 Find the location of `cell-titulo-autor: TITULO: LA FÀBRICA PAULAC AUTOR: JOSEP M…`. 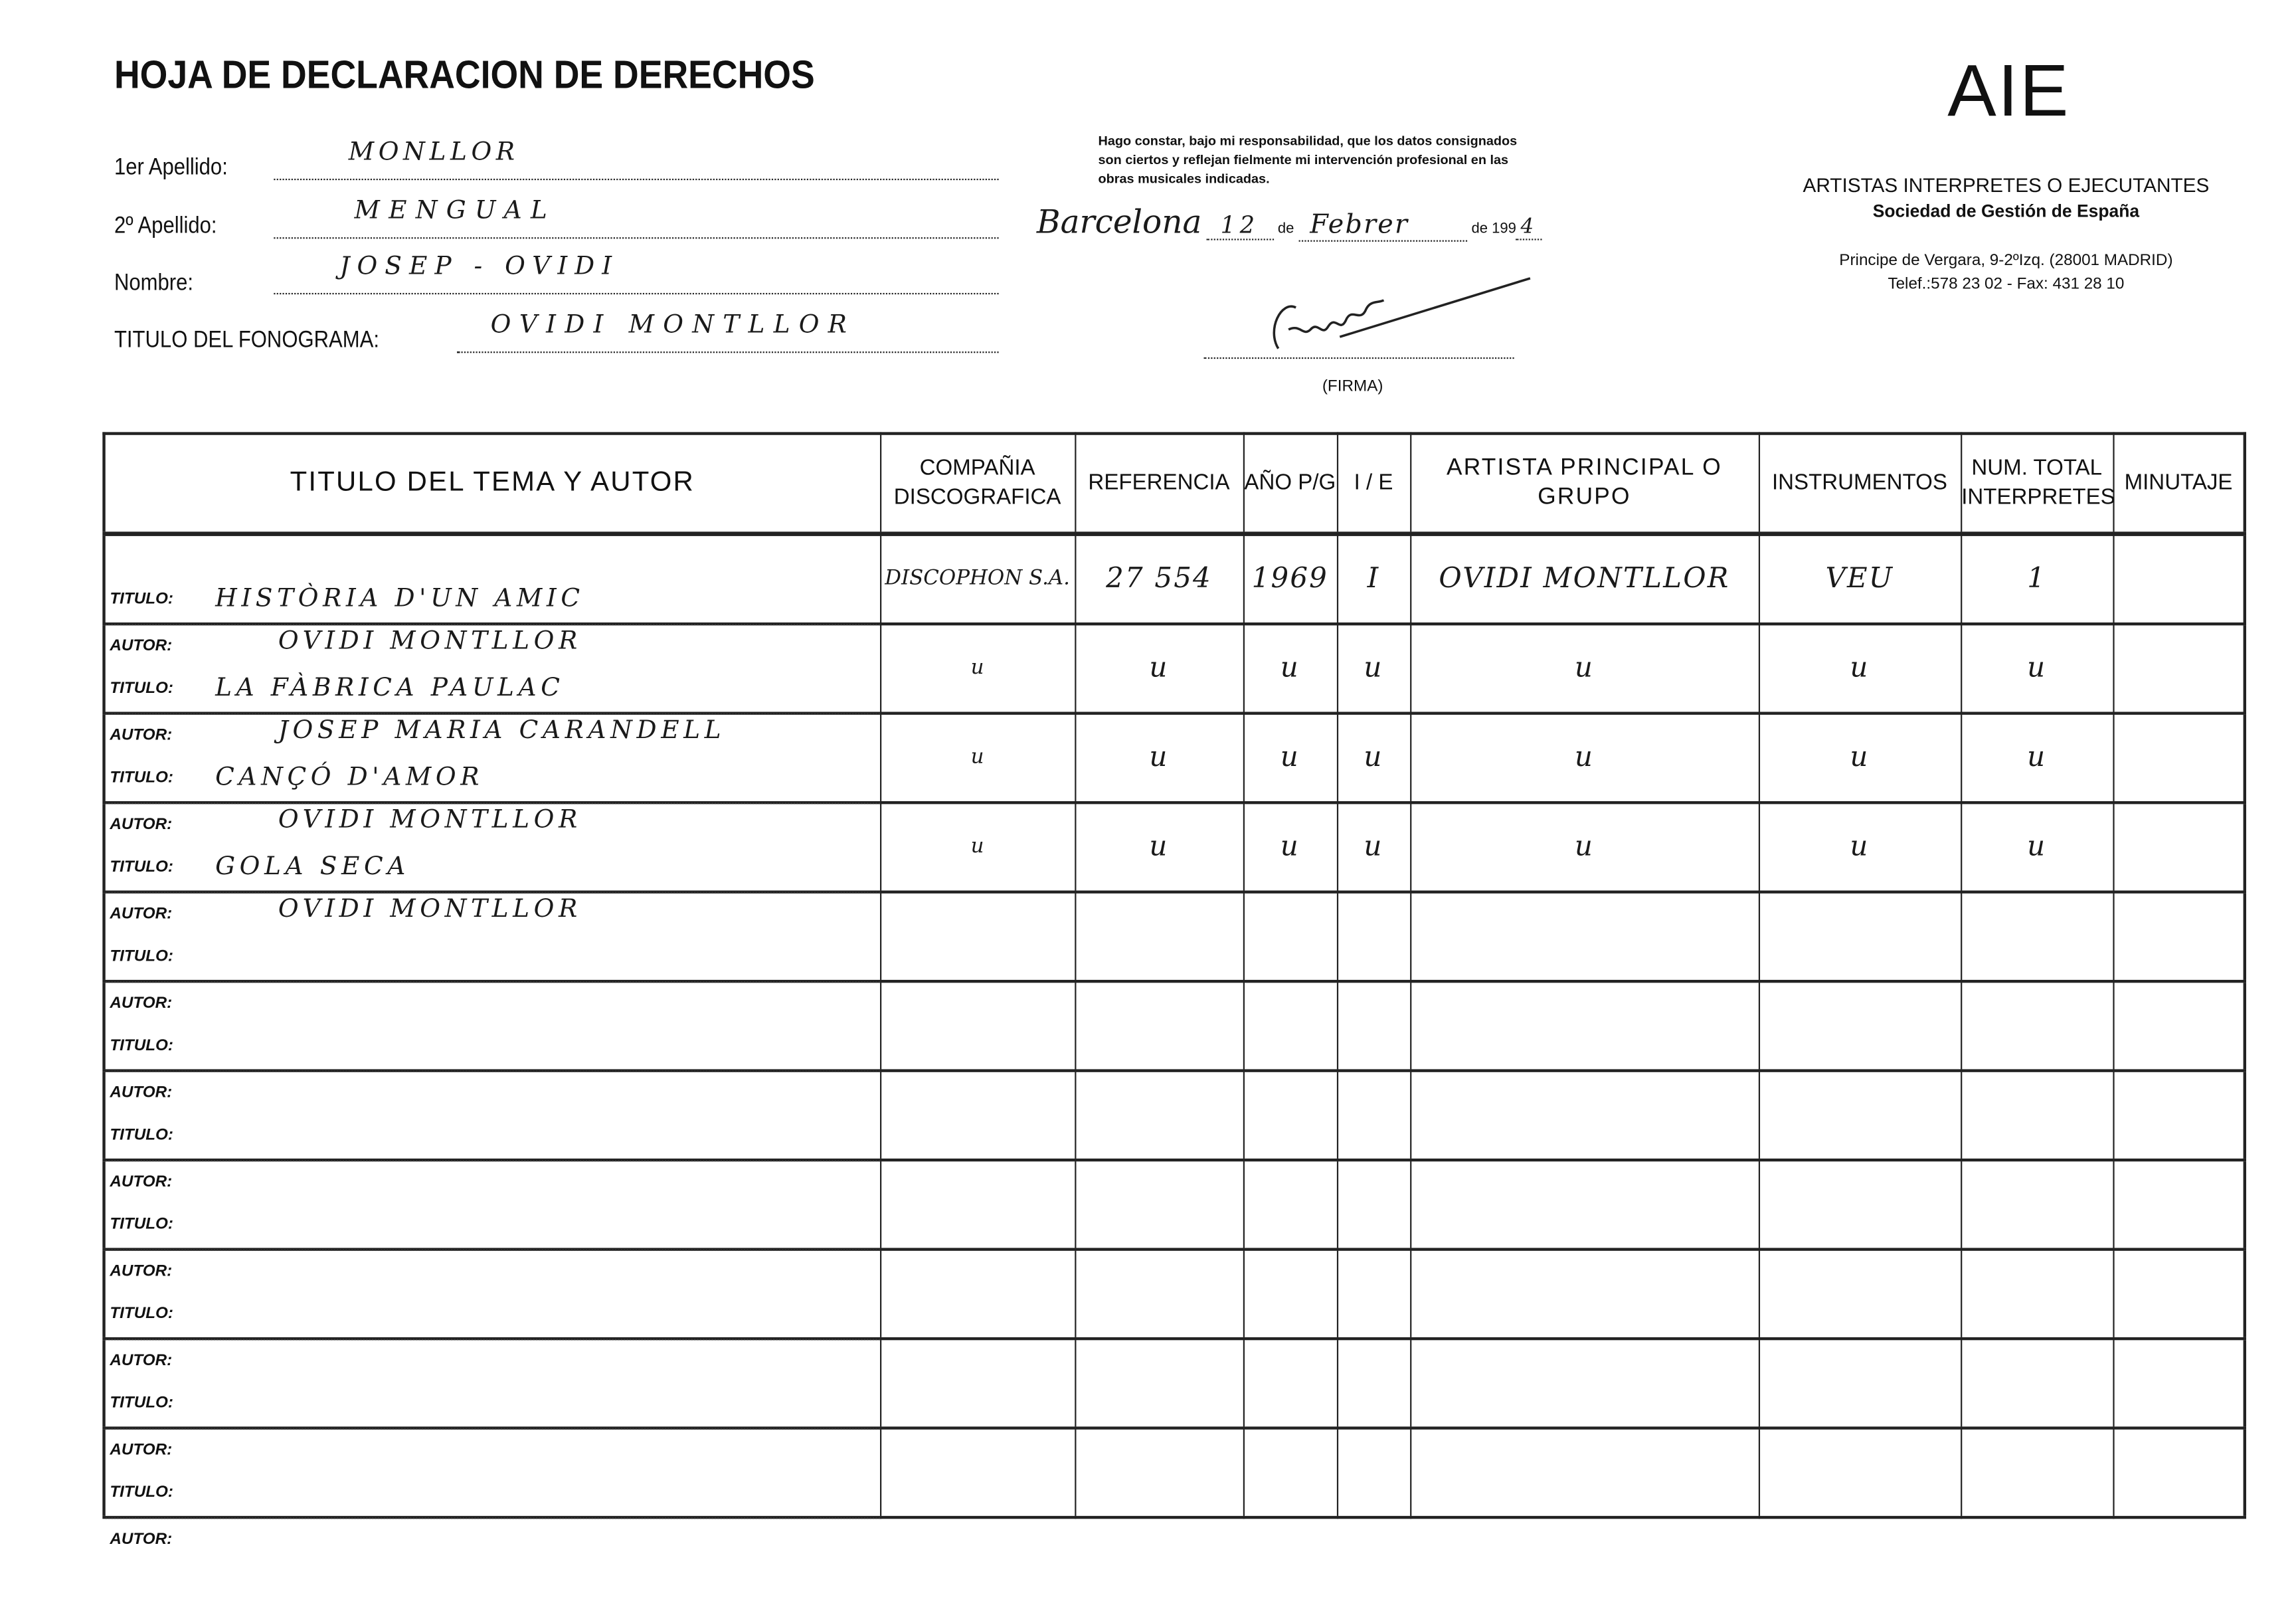

cell-titulo-autor: TITULO: LA FÀBRICA PAULAC AUTOR: JOSEP M… is located at coordinates (492, 684).